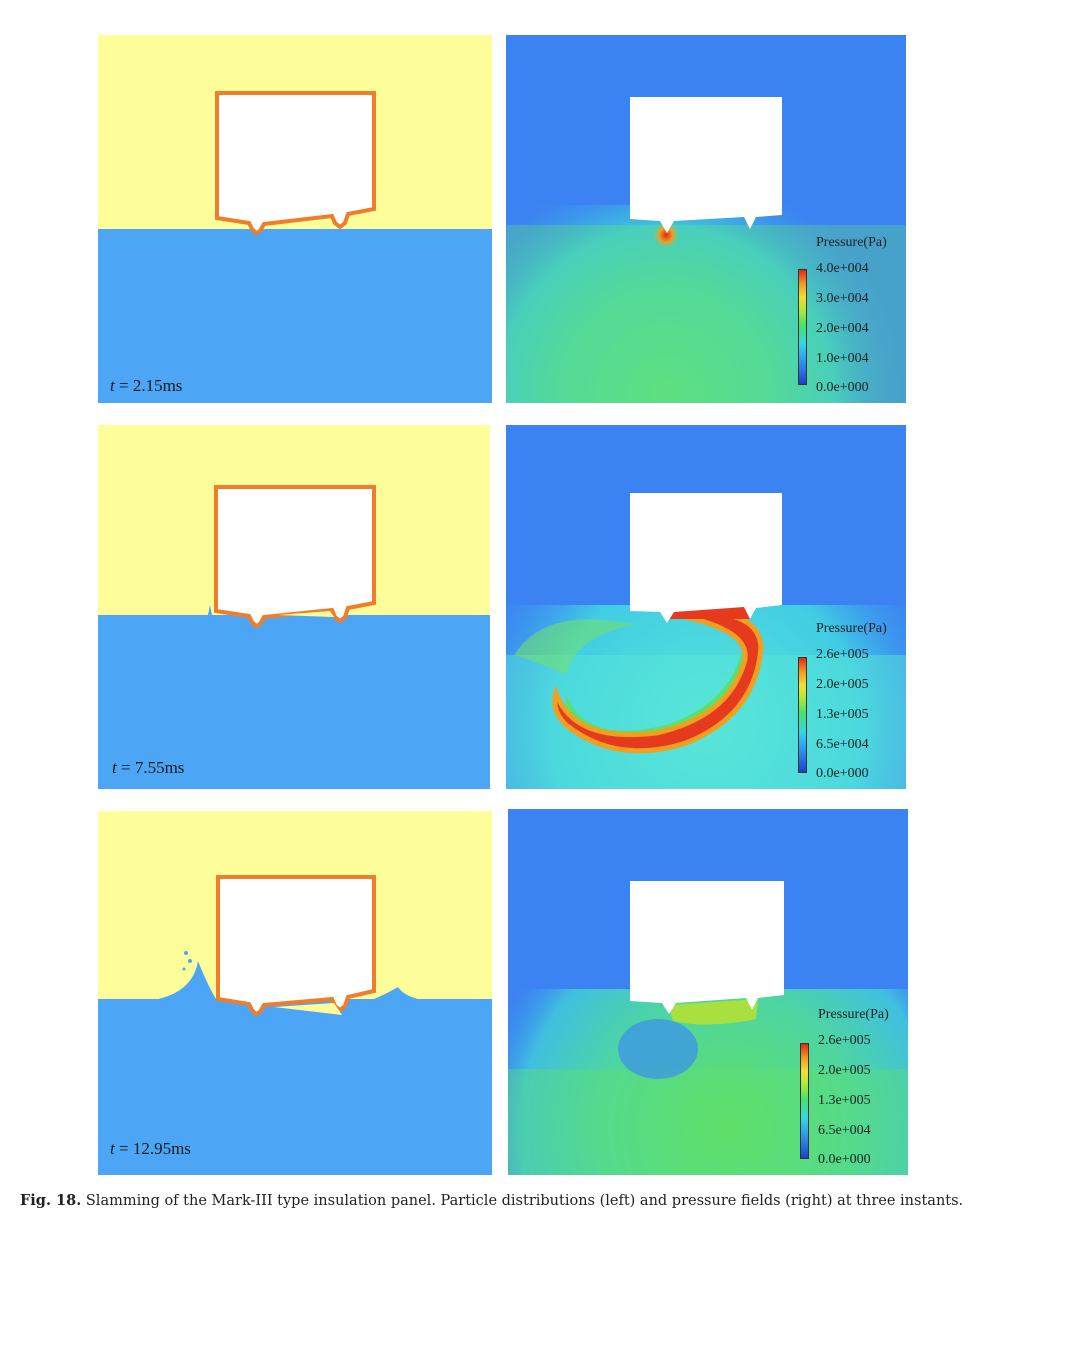 This screenshot has height=1346, width=1078. I want to click on legend-tick: 4.0e+004, so click(842, 268).